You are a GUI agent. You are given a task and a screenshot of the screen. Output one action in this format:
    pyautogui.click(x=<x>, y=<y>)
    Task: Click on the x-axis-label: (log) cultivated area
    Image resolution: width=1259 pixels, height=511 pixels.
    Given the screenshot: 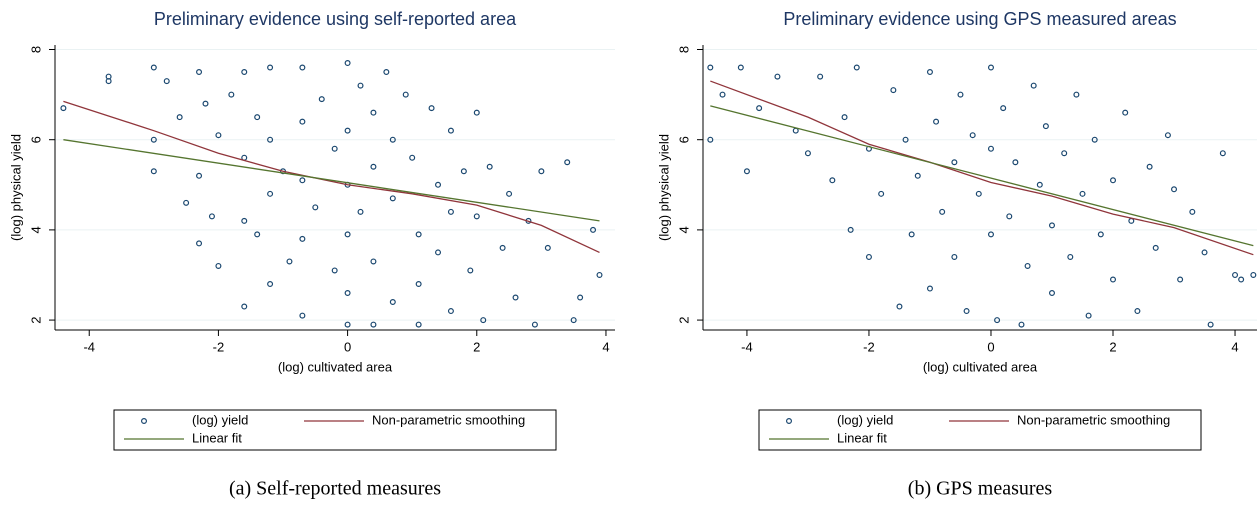 What is the action you would take?
    pyautogui.click(x=980, y=366)
    